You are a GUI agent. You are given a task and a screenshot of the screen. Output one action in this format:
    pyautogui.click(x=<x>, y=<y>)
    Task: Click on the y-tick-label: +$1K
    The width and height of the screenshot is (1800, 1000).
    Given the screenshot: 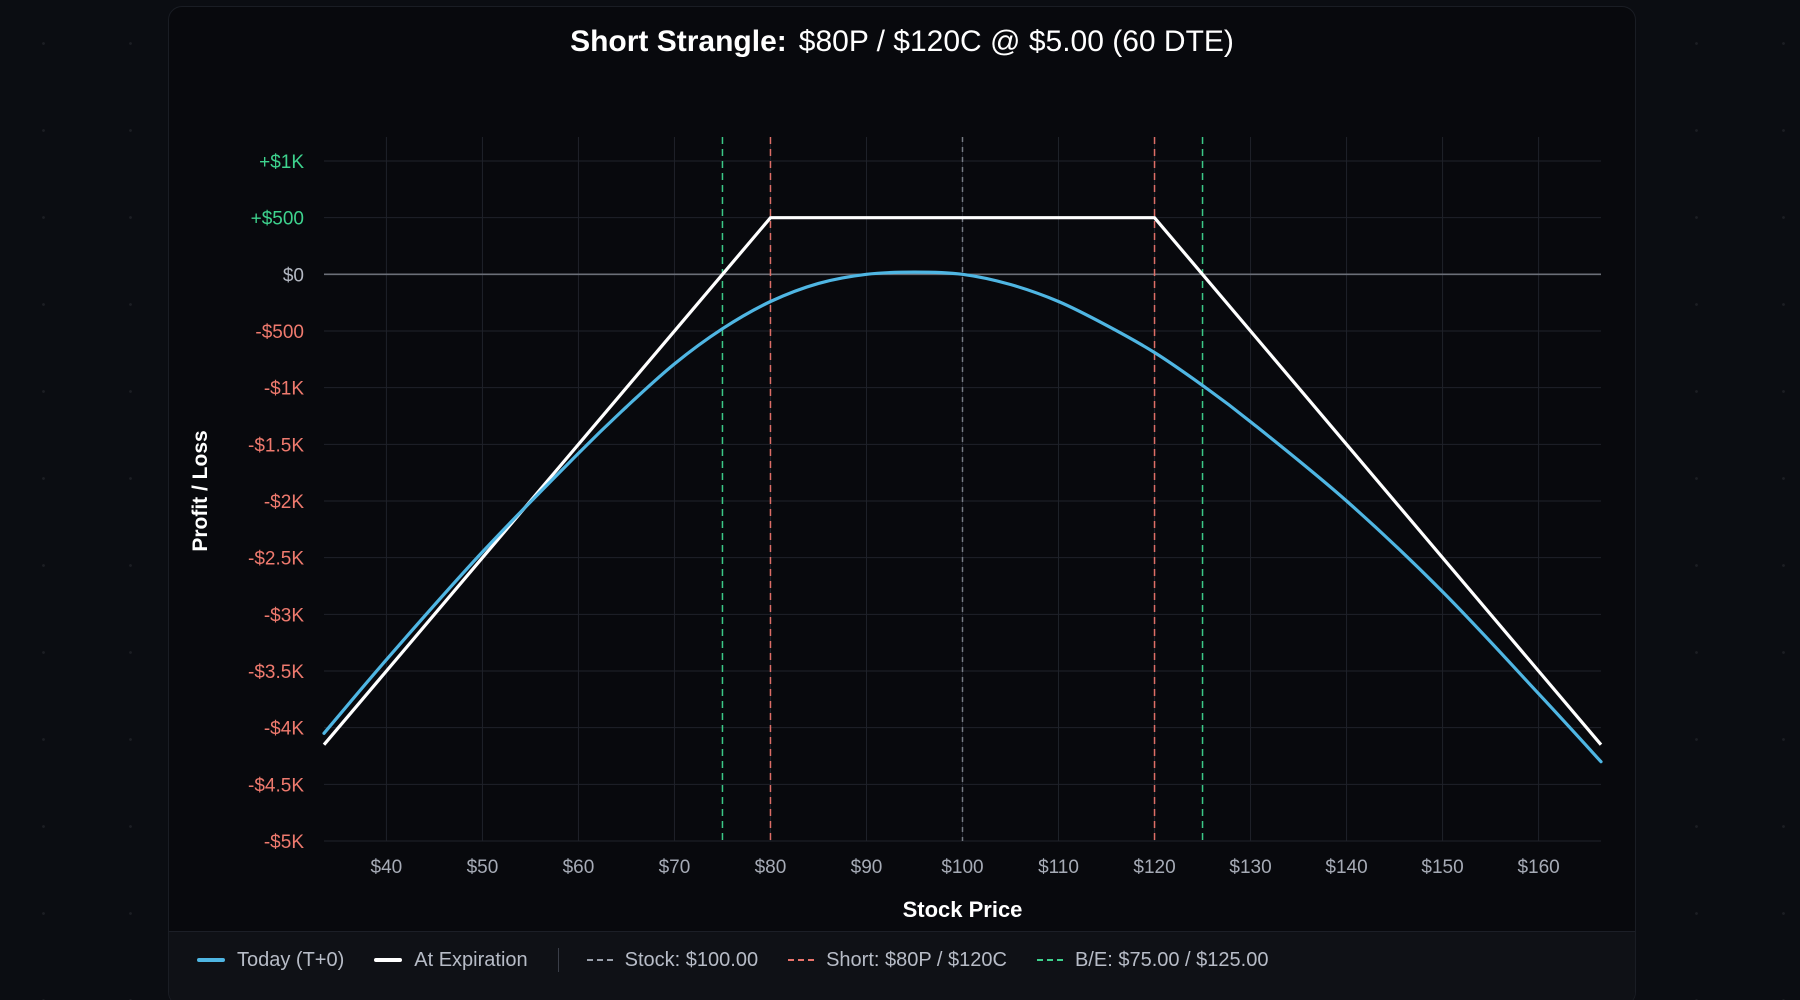 What is the action you would take?
    pyautogui.click(x=281, y=162)
    